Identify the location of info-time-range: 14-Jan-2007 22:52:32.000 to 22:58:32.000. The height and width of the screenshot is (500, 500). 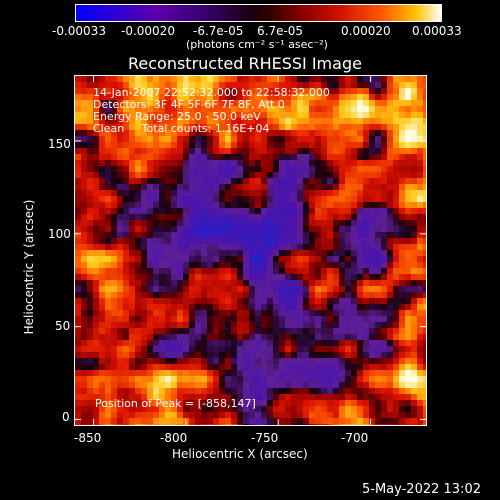
(211, 92).